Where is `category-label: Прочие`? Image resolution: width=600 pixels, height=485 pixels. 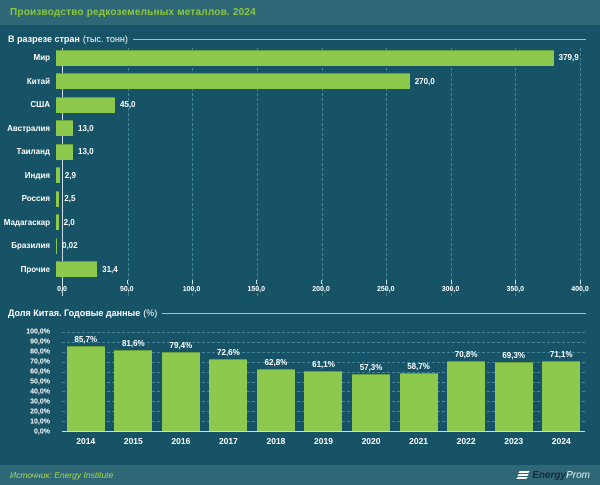 category-label: Прочие is located at coordinates (35, 269).